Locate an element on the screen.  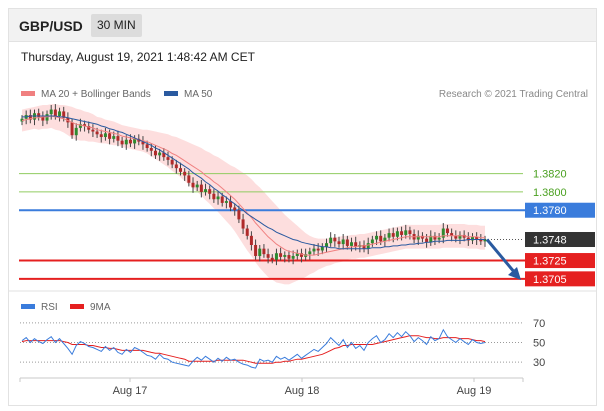
legend-9ma-label: 9MA is located at coordinates (100, 307).